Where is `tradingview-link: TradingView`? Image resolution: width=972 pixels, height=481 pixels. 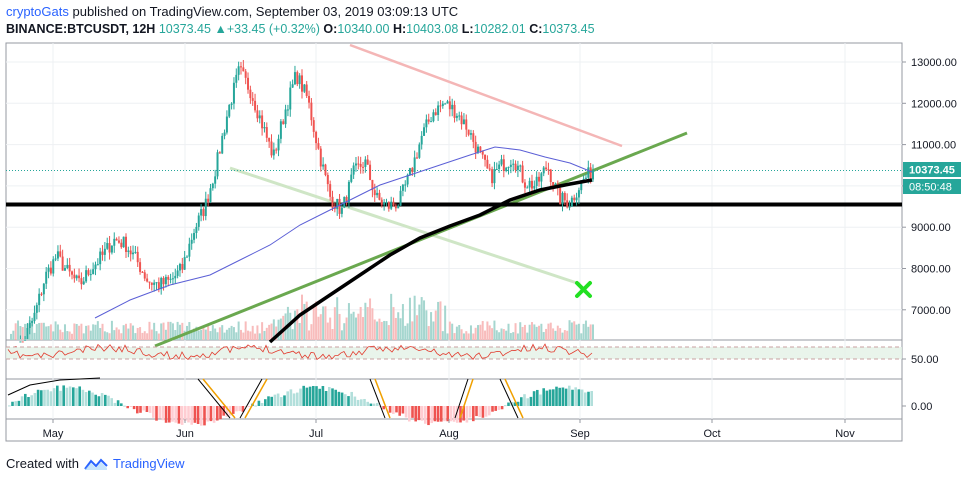 tradingview-link: TradingView is located at coordinates (148, 463).